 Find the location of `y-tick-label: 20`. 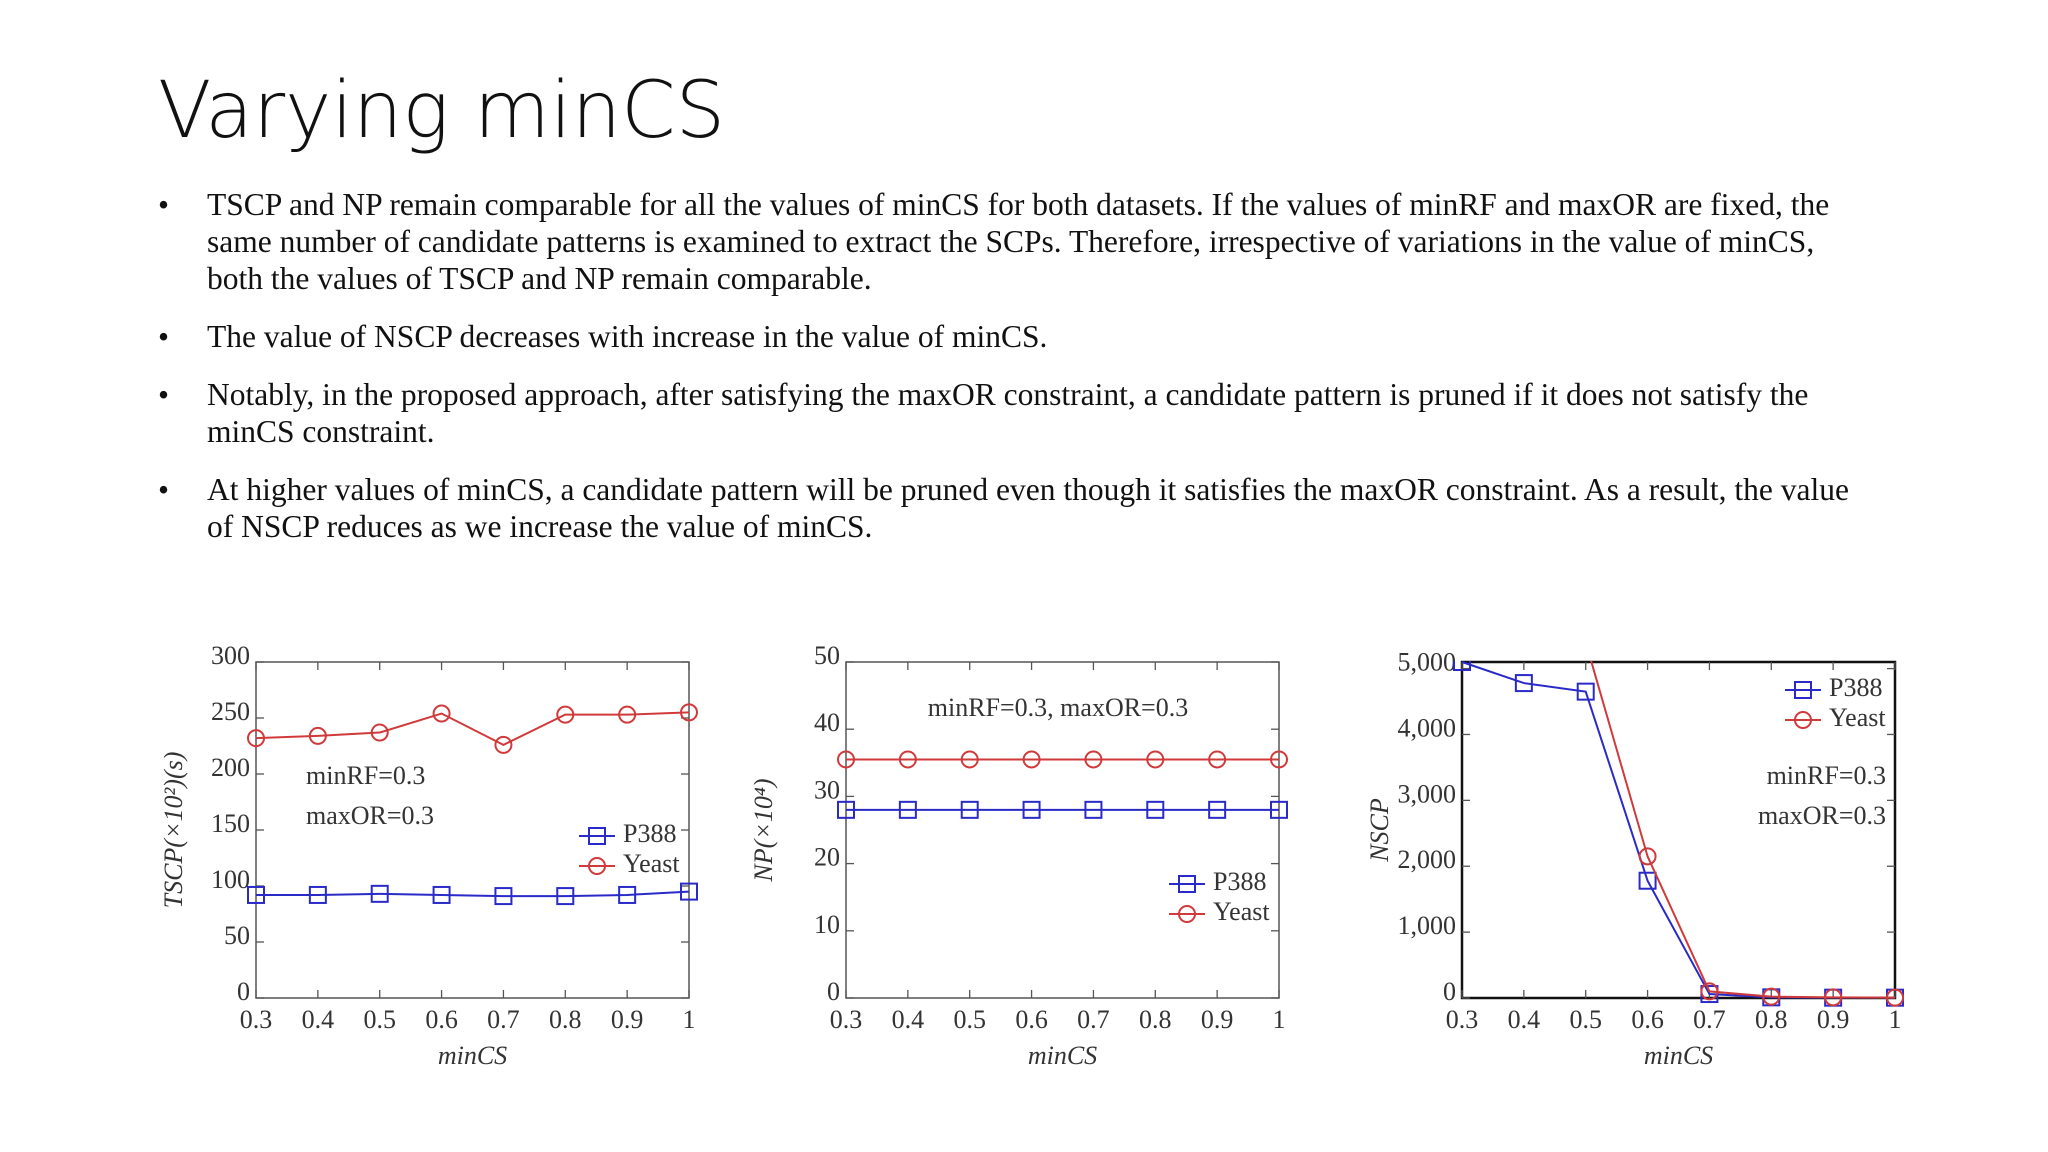

y-tick-label: 20 is located at coordinates (827, 857).